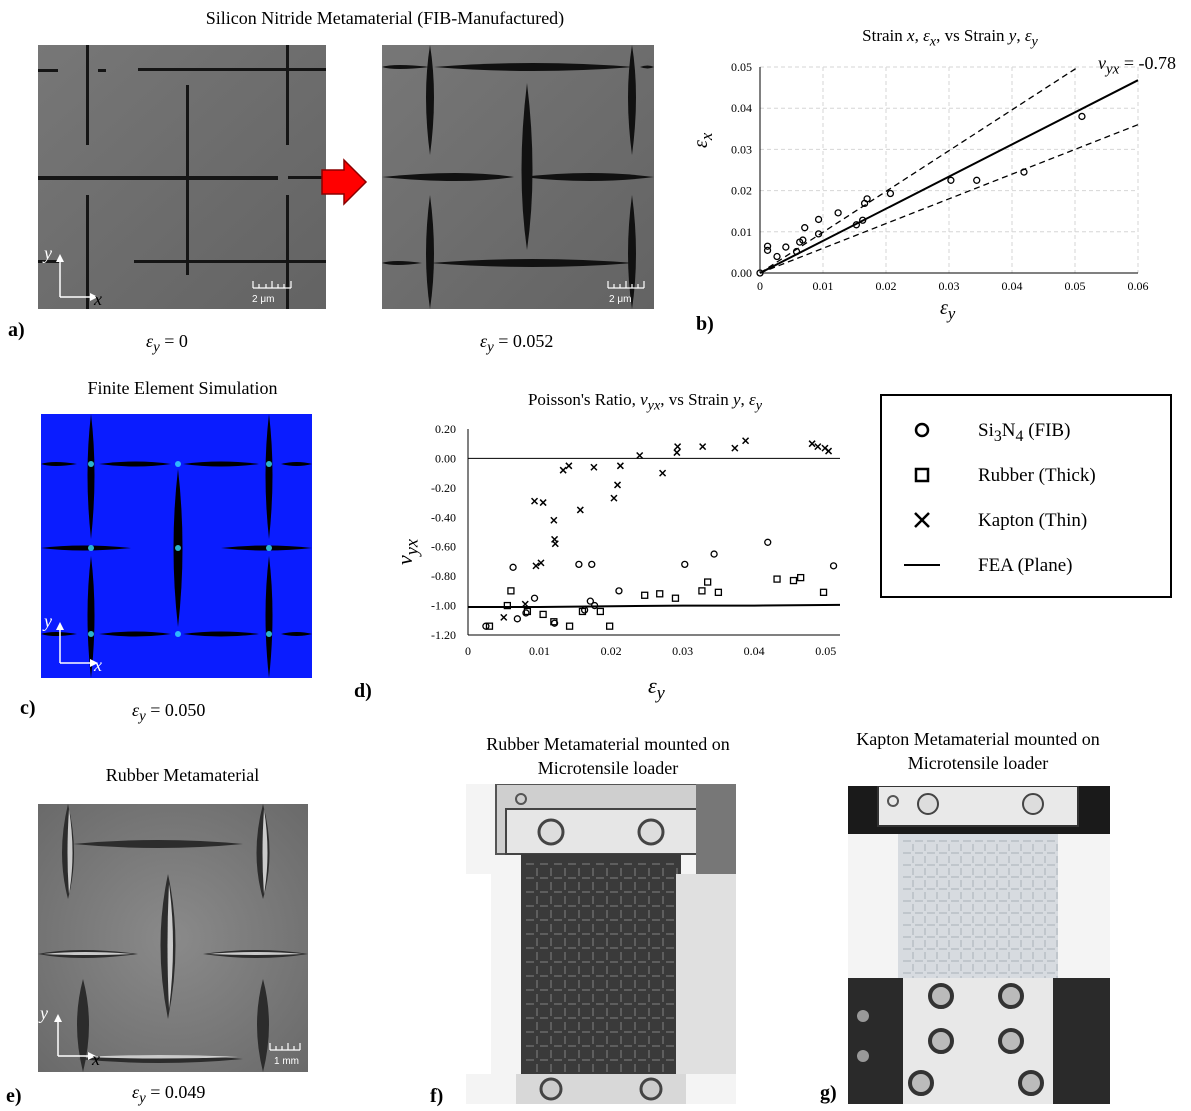 This screenshot has height=1111, width=1191. Describe the element at coordinates (611, 651) in the screenshot. I see `tick-label: 0.02` at that location.